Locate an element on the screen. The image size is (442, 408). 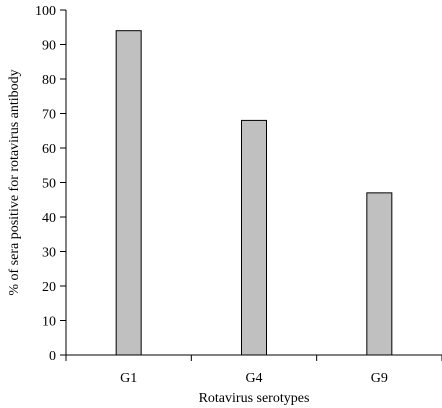
y-tick-label: 20 is located at coordinates (49, 287).